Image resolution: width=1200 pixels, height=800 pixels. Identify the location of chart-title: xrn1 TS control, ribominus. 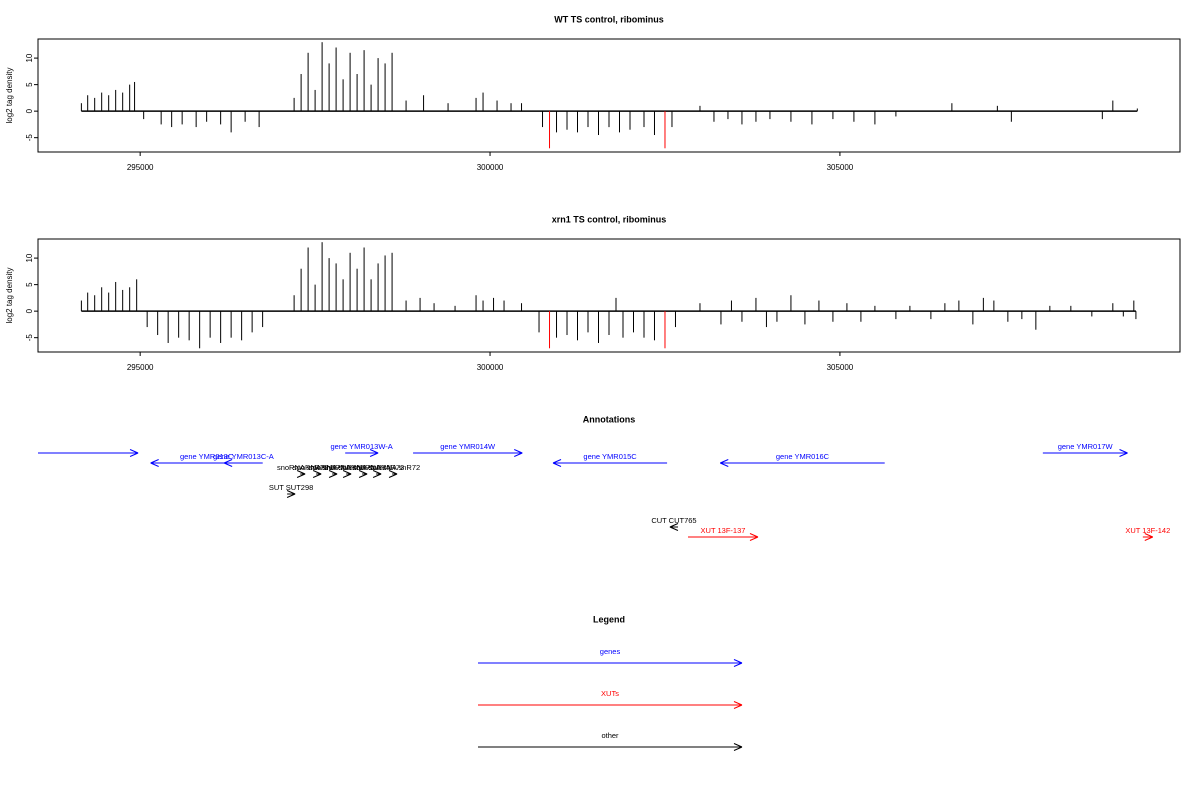
(609, 219).